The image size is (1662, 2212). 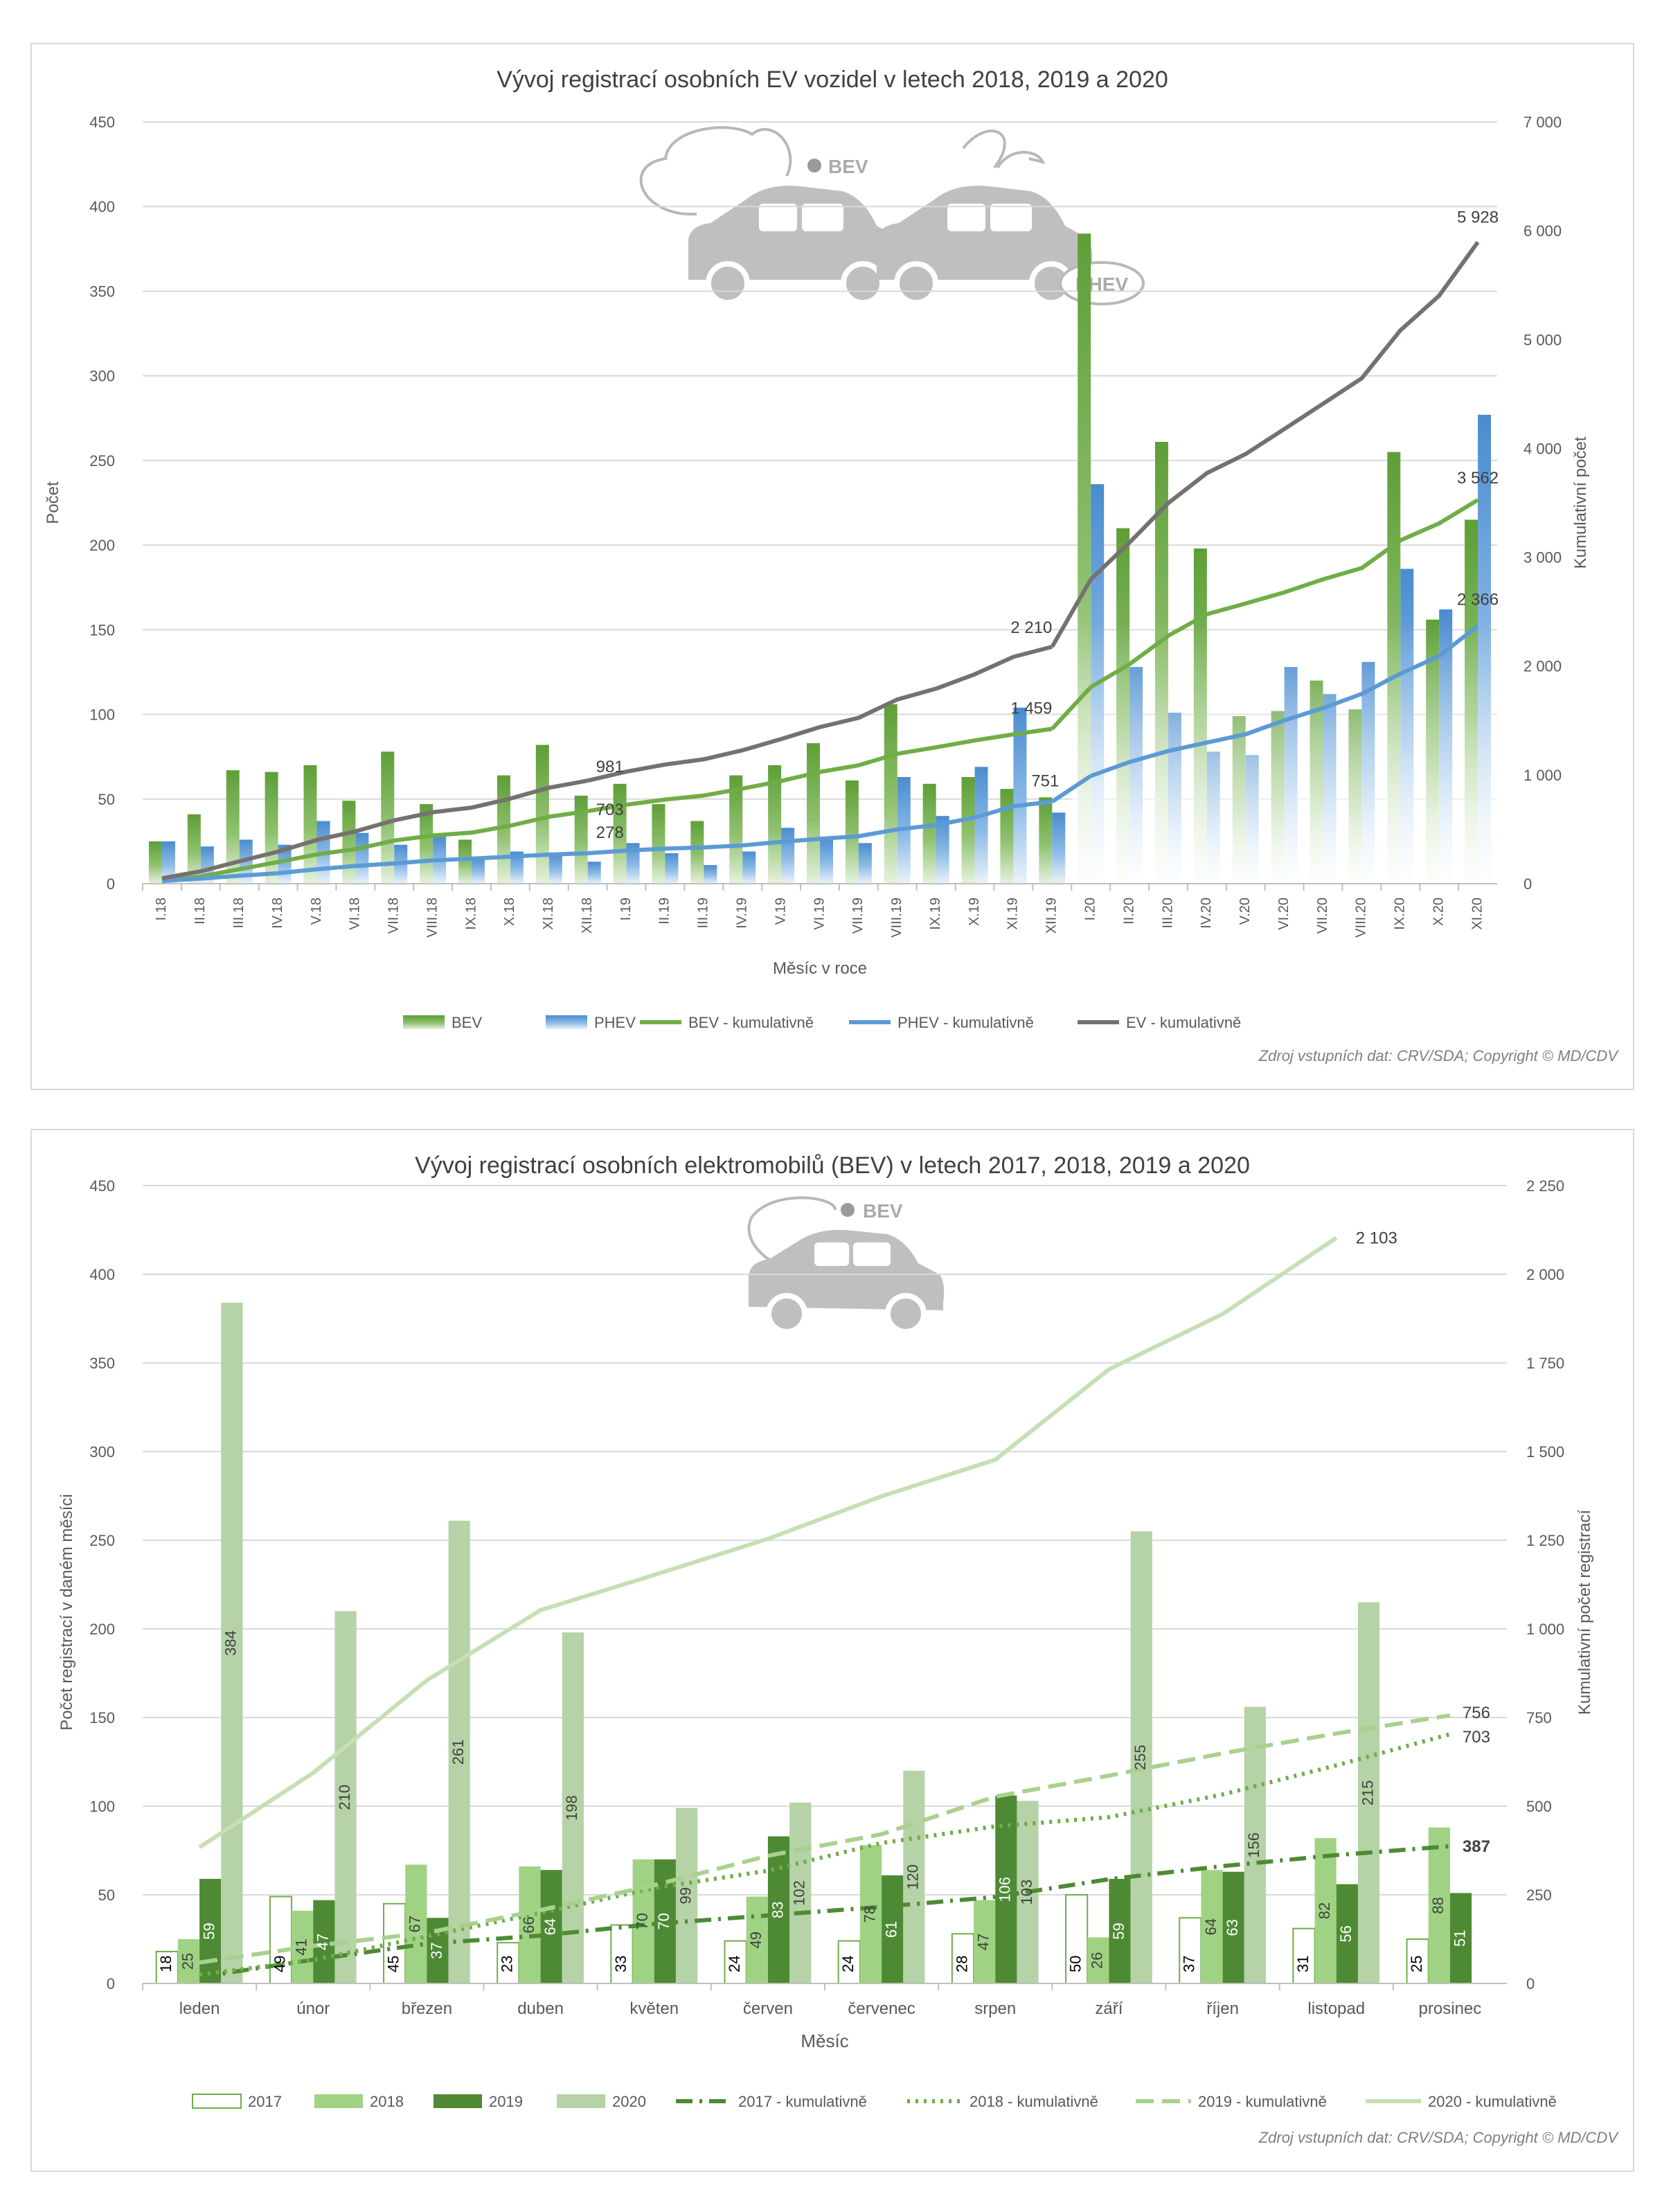 I want to click on y-tick-label: 50, so click(x=106, y=1896).